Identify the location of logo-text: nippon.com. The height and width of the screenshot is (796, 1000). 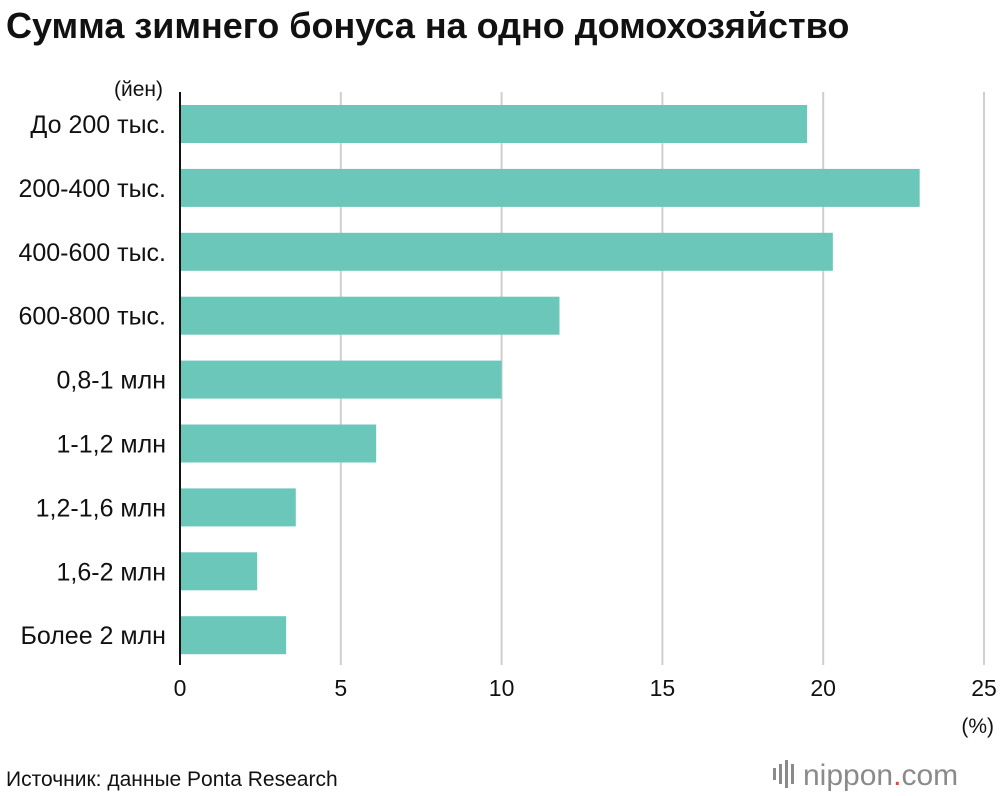
(880, 775).